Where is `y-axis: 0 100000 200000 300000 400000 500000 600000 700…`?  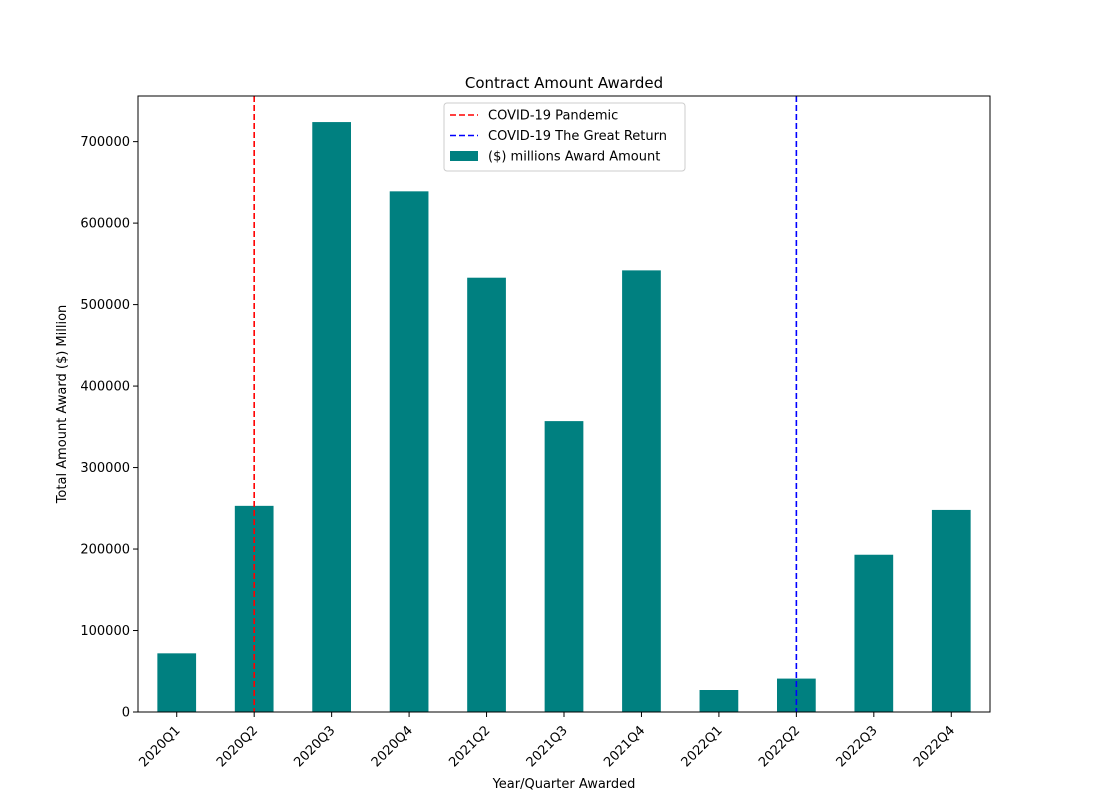
y-axis: 0 100000 200000 300000 400000 500000 600000 700… is located at coordinates (109, 428).